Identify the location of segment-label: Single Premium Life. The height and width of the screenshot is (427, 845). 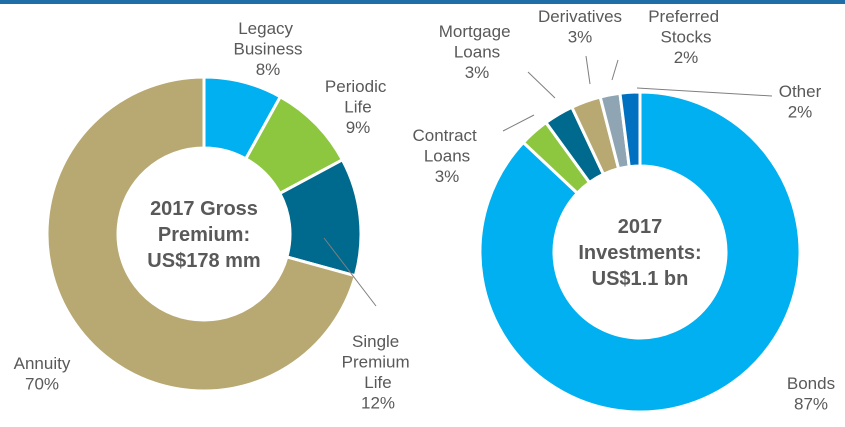
(378, 362).